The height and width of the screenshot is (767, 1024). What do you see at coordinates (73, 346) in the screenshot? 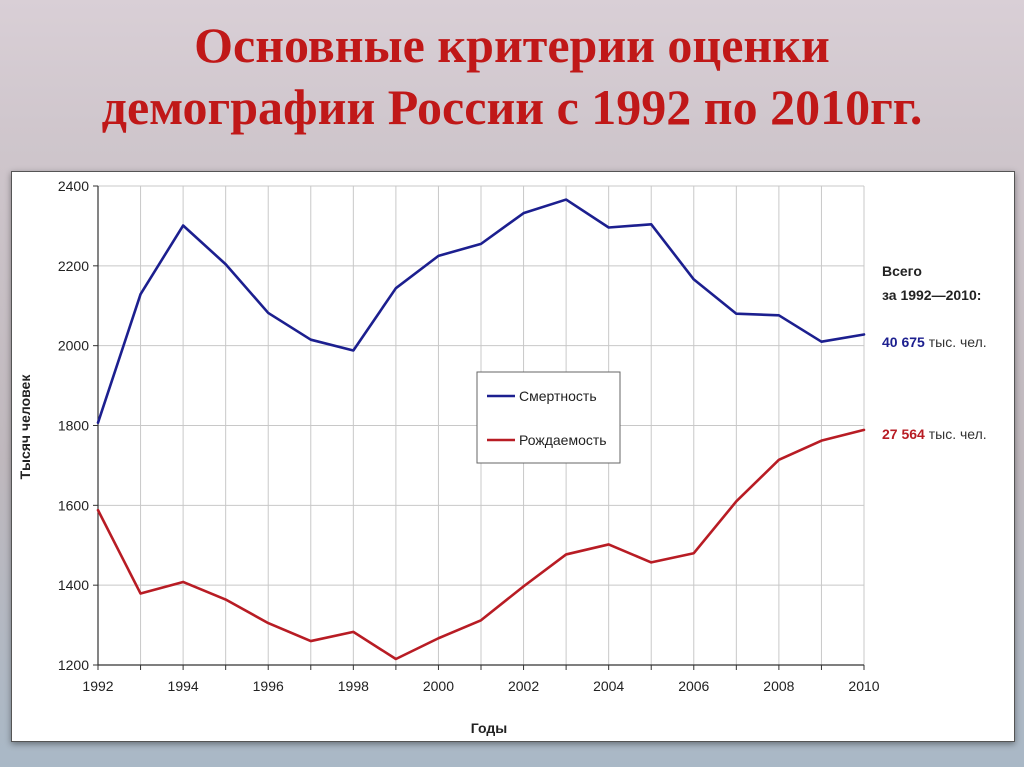
I see `y-tick-label-2000: 2000` at bounding box center [73, 346].